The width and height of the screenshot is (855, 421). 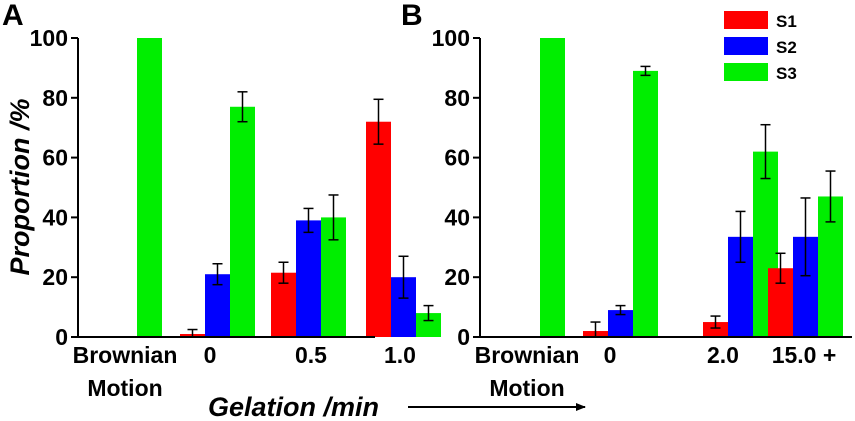 What do you see at coordinates (723, 355) in the screenshot?
I see `x-tick-label-b-2: 2.0` at bounding box center [723, 355].